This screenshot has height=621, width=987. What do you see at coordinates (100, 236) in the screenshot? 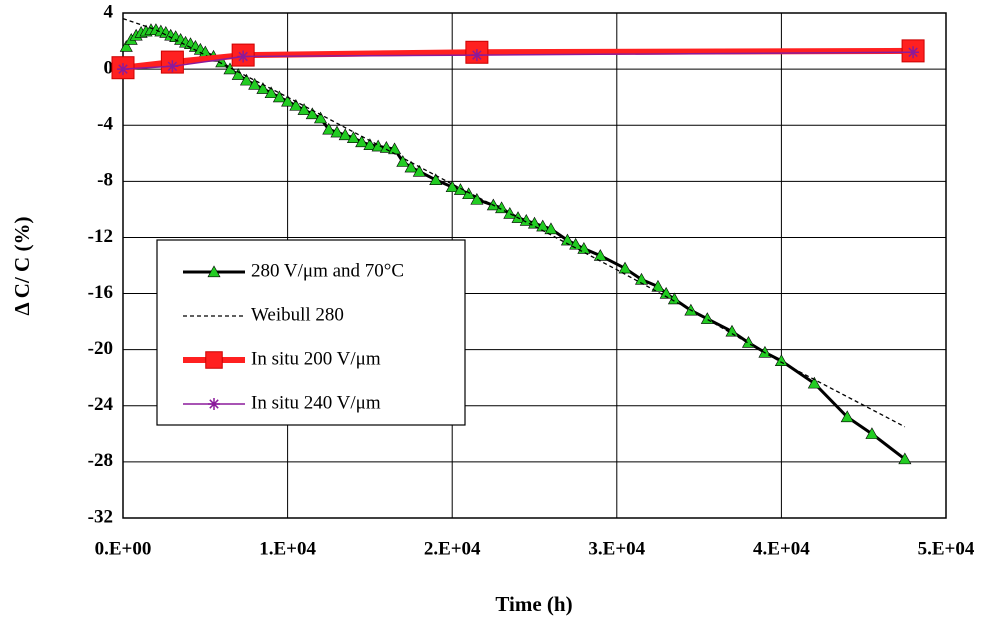
I see `y-tick-label: -12` at bounding box center [100, 236].